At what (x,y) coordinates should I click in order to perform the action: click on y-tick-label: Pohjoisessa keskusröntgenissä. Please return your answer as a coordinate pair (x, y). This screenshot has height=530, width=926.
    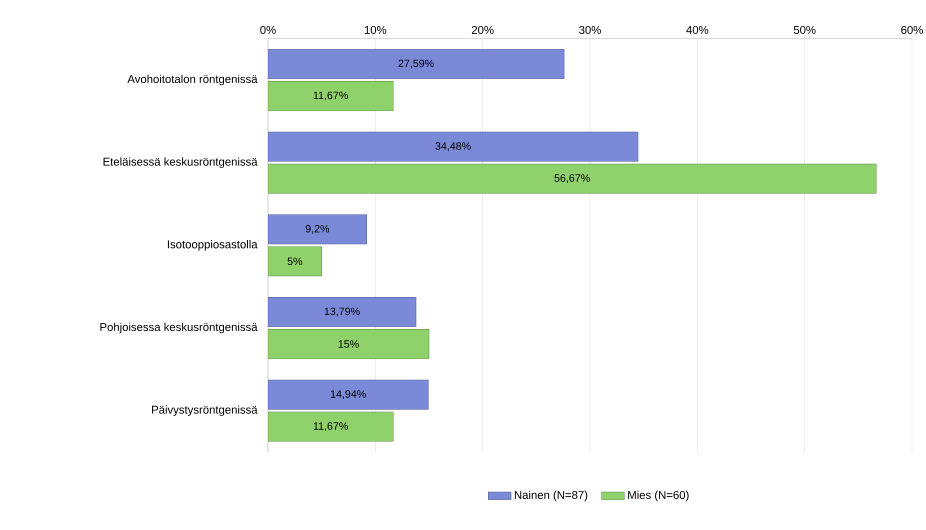
    Looking at the image, I should click on (179, 328).